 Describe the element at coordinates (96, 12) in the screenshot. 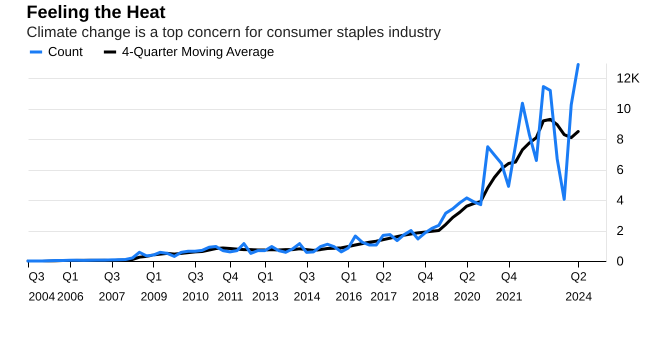

I see `chart-title: Feeling the Heat` at that location.